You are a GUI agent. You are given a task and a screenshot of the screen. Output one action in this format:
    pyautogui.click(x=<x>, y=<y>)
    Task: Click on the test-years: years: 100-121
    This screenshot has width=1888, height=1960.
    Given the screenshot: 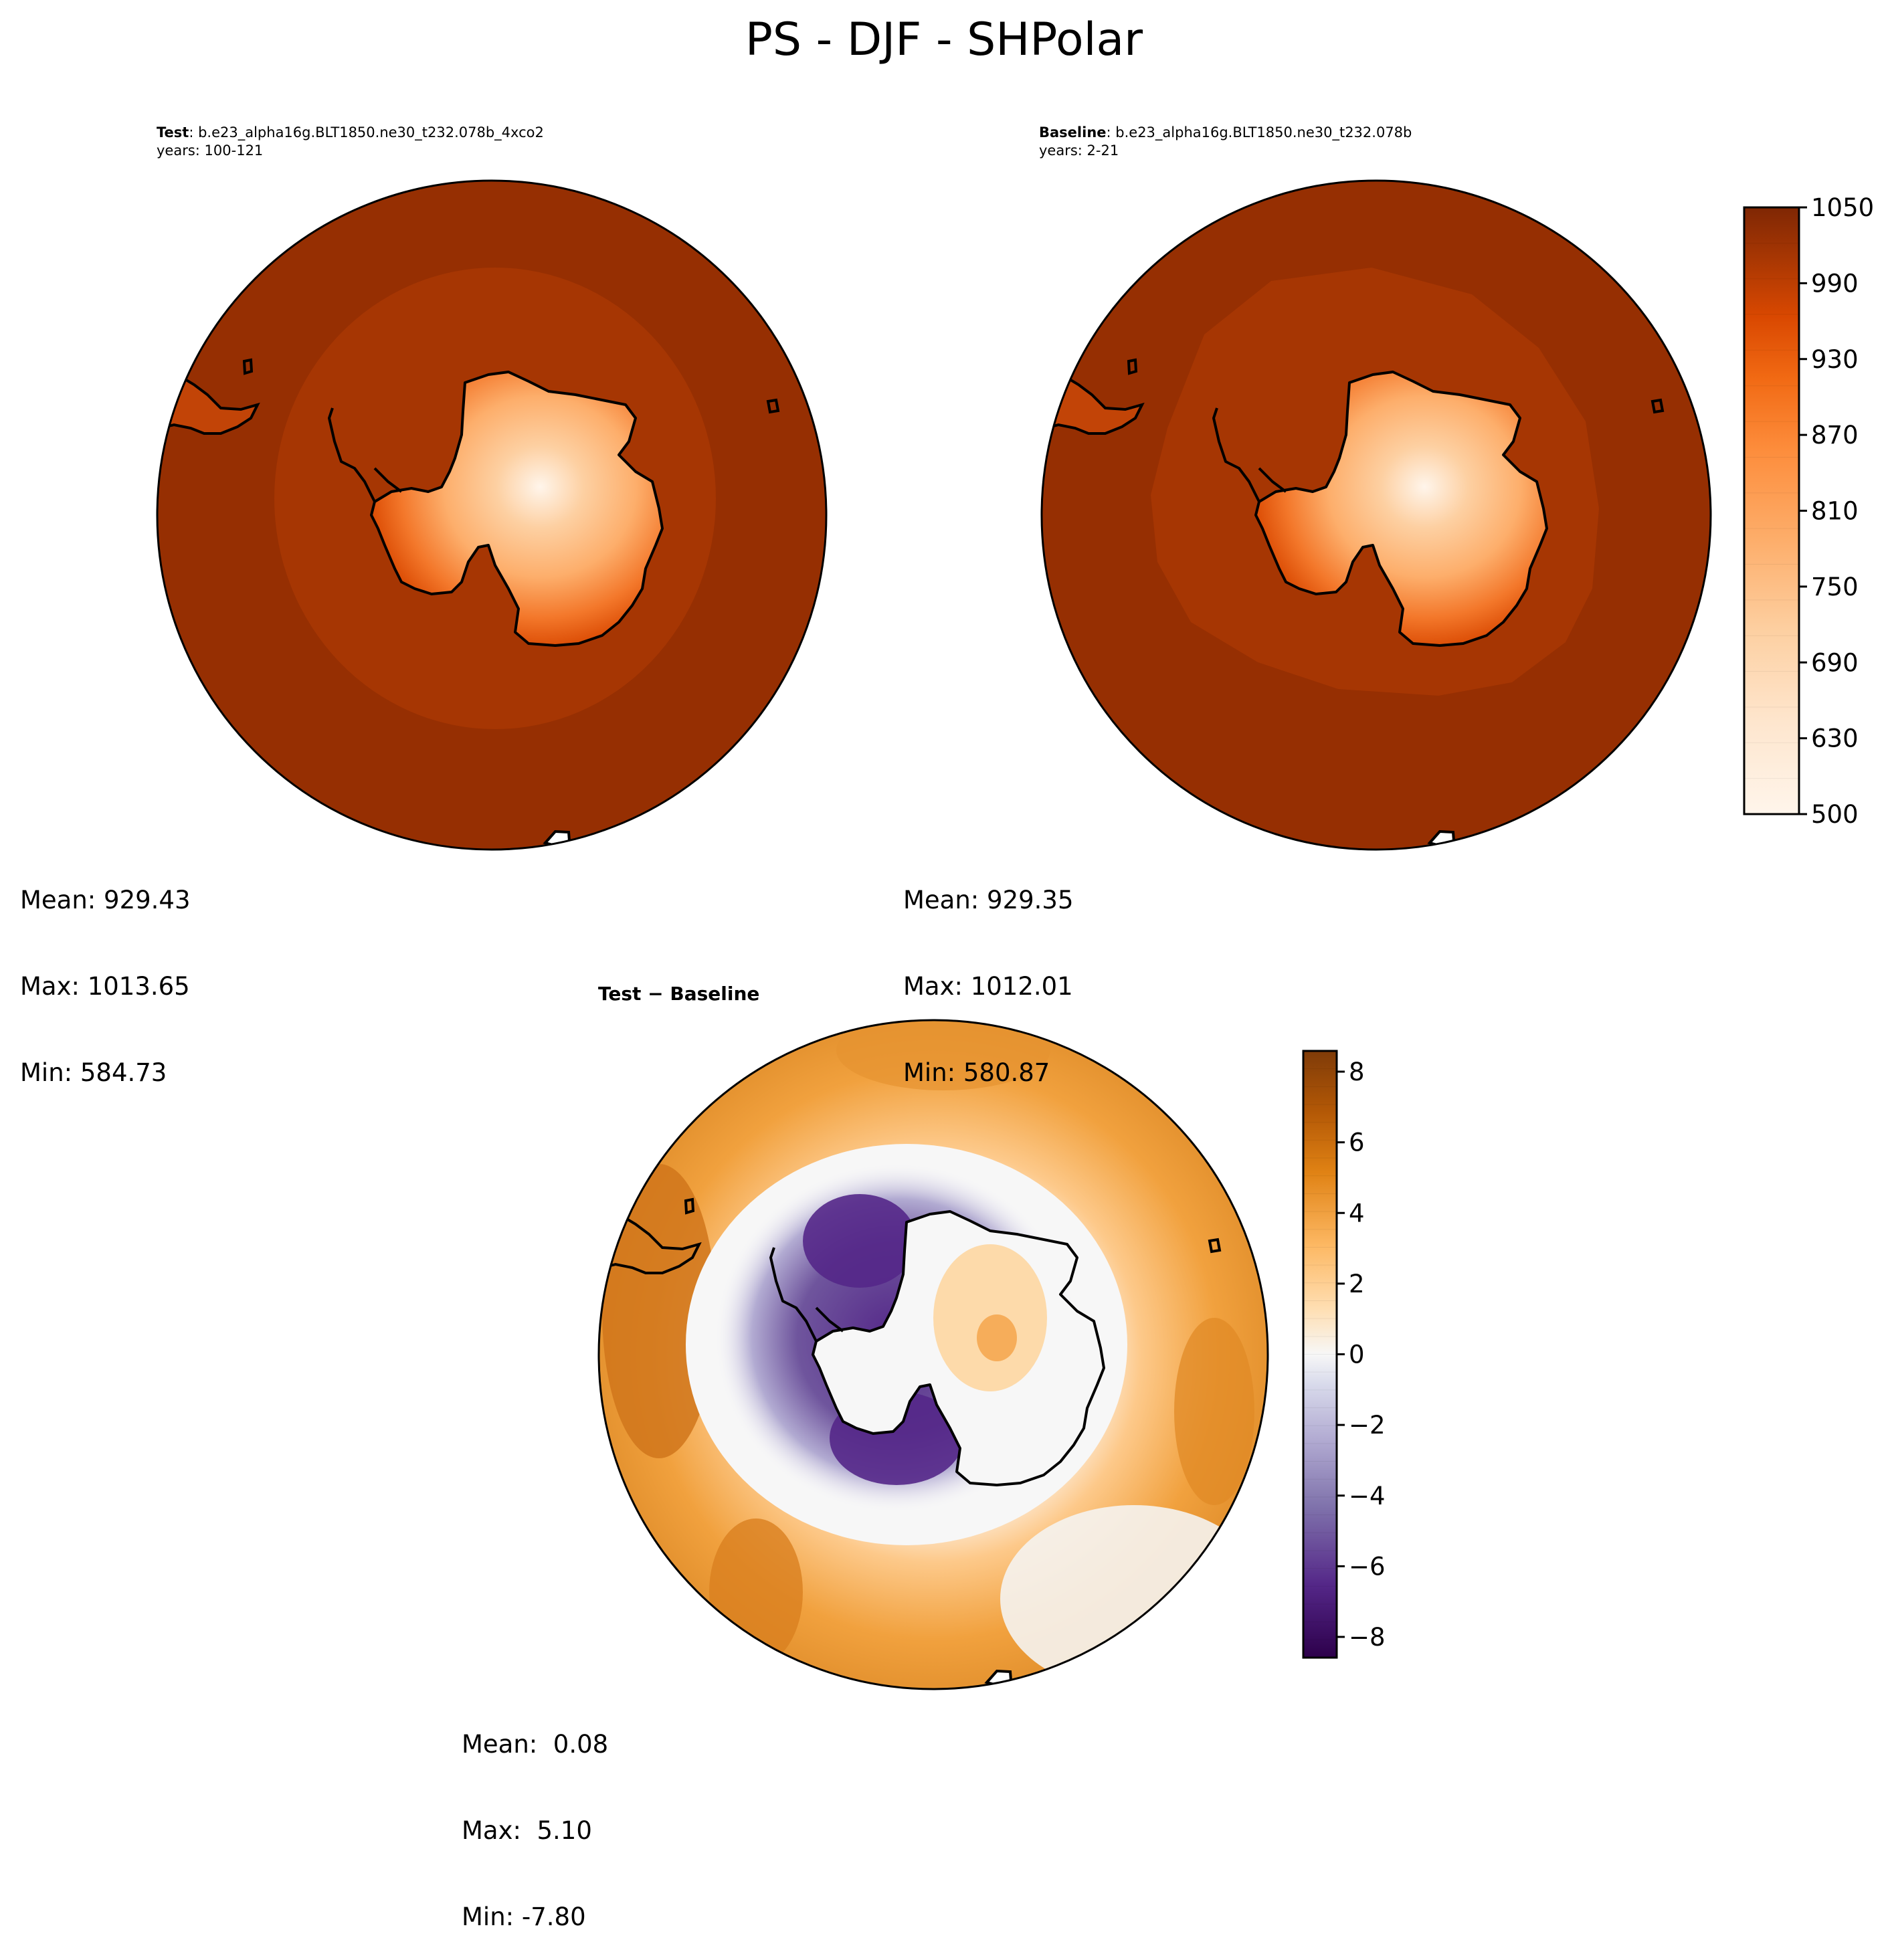 What is the action you would take?
    pyautogui.click(x=210, y=150)
    